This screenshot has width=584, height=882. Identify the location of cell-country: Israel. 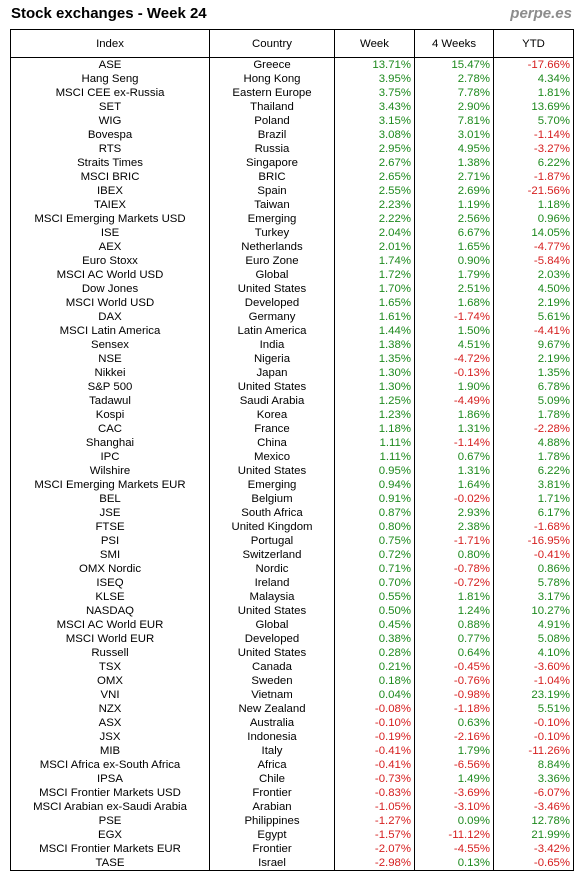
(272, 863).